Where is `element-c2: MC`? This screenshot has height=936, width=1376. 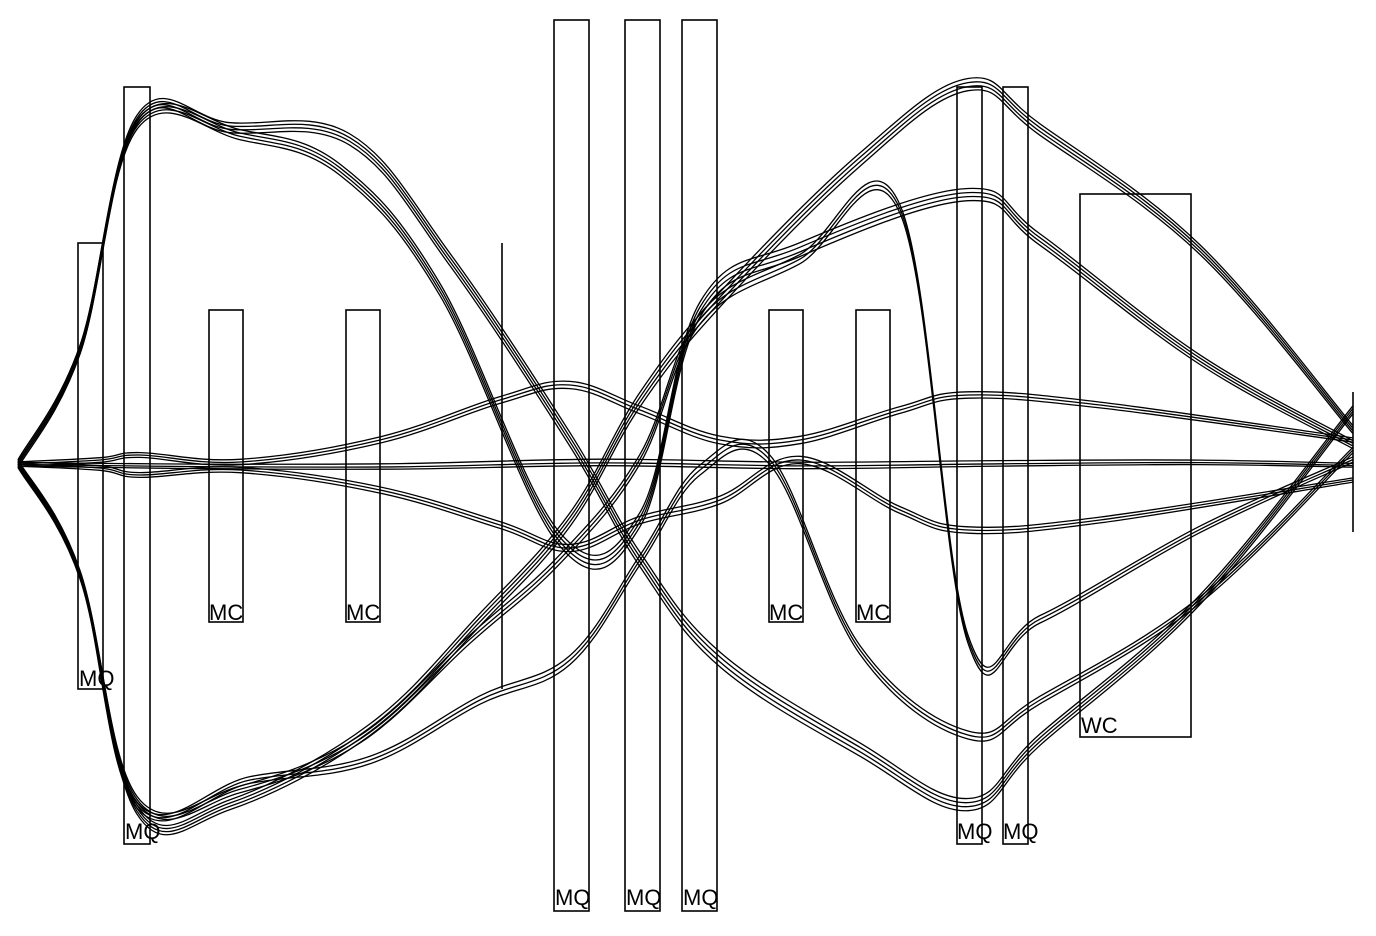 element-c2: MC is located at coordinates (363, 467).